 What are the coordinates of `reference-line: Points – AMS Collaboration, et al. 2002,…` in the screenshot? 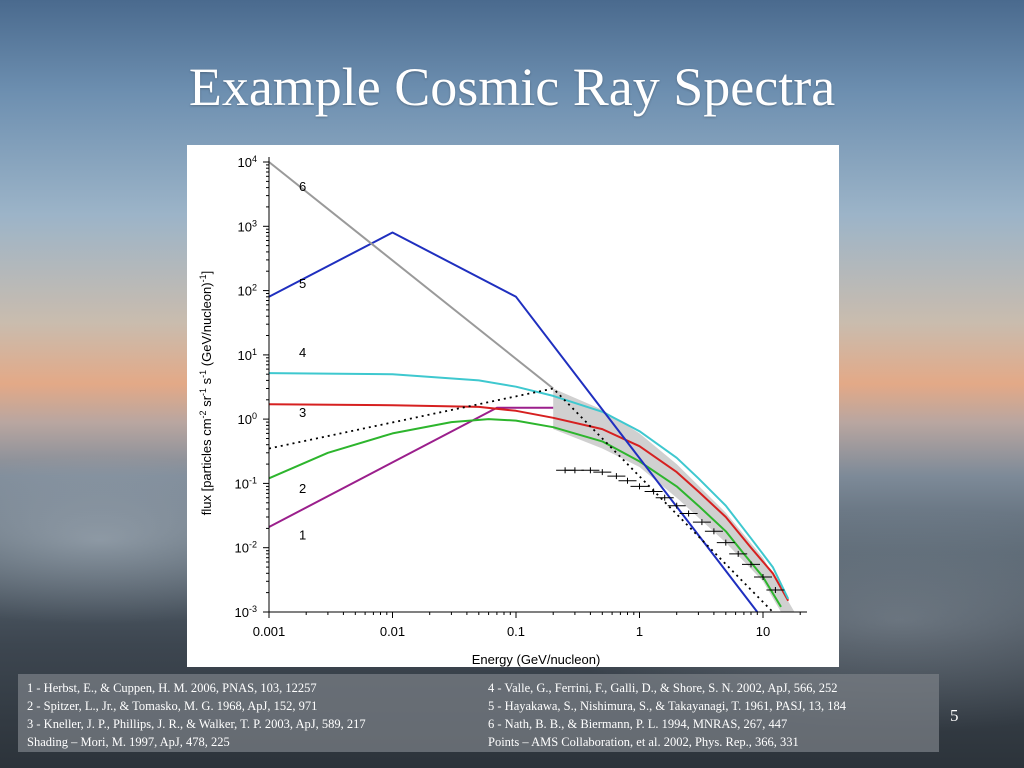 It's located at (643, 742).